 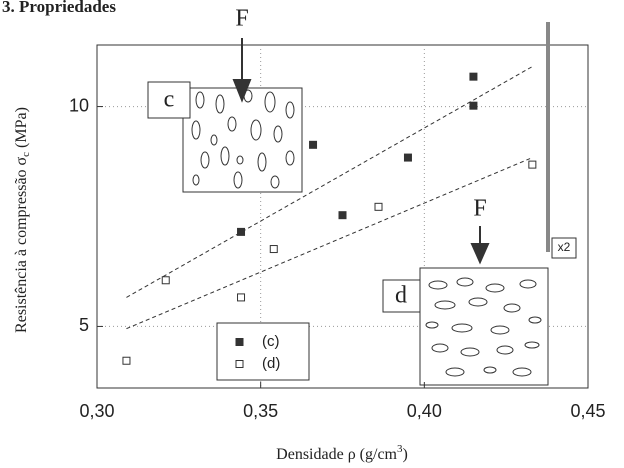 I want to click on x-axis-label: Densidade ρ (g/cm3), so click(x=342, y=453).